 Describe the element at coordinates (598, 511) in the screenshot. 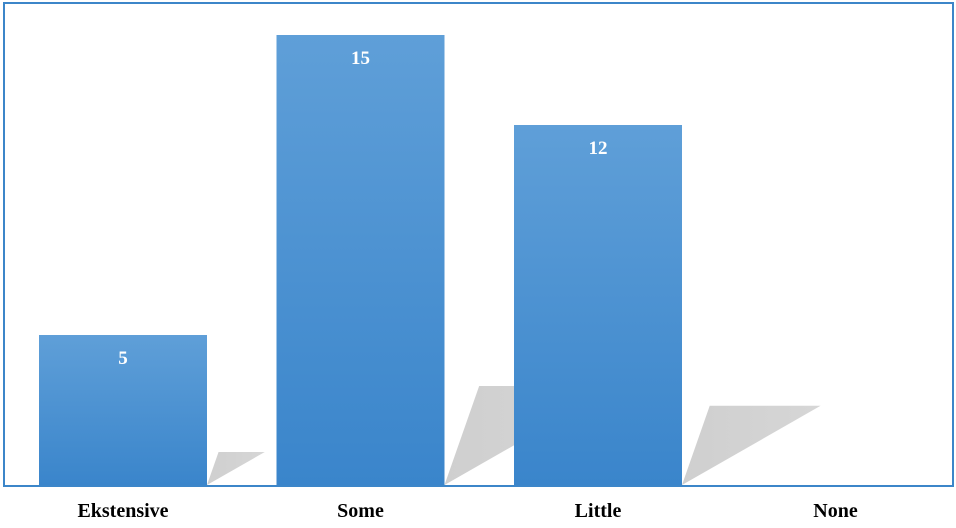

I see `category-label: Little` at that location.